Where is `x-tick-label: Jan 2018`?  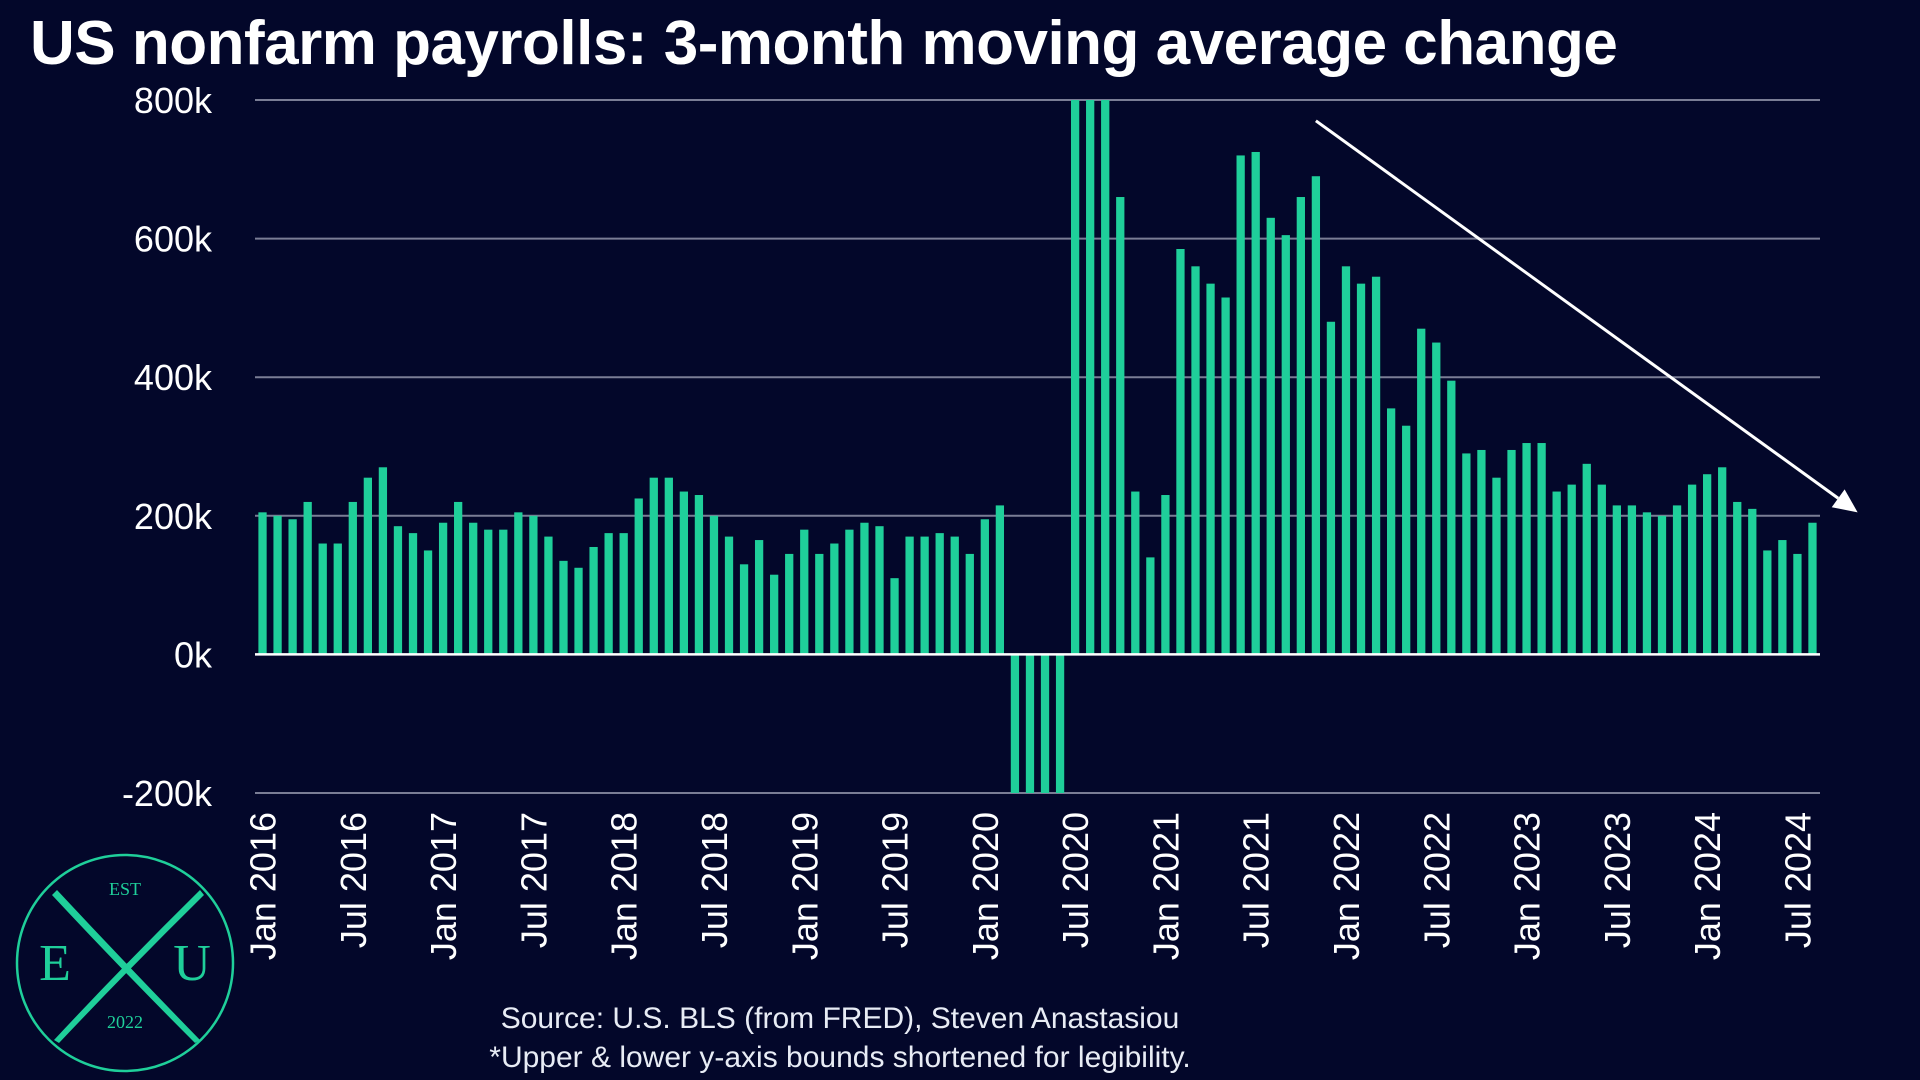
x-tick-label: Jan 2018 is located at coordinates (624, 886).